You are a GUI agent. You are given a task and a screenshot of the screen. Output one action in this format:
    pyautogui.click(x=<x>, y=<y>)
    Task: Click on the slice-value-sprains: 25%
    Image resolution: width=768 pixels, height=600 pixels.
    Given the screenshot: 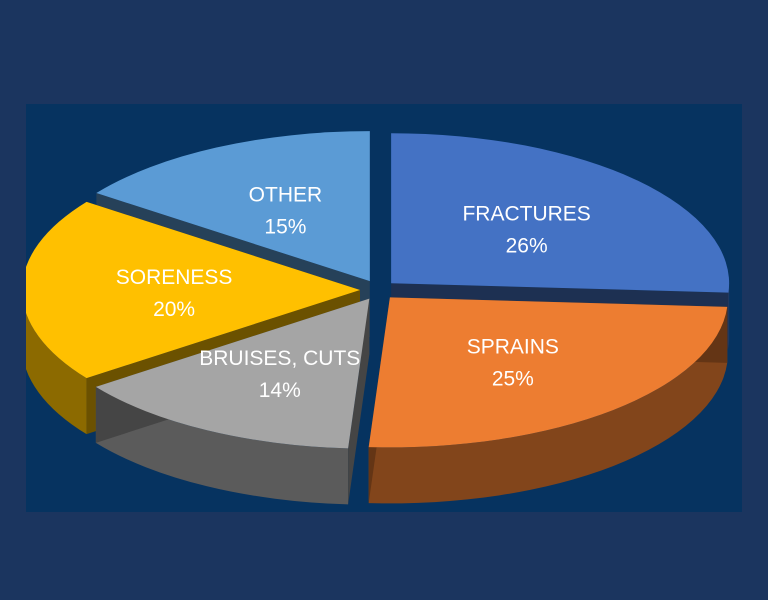 What is the action you would take?
    pyautogui.click(x=513, y=378)
    